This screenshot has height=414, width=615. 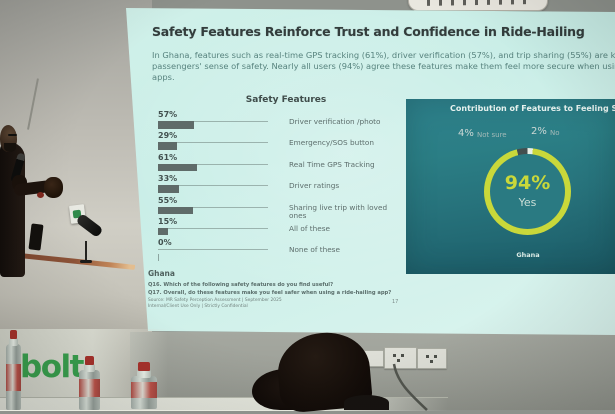 I want to click on wall-sign, so click(x=478, y=5).